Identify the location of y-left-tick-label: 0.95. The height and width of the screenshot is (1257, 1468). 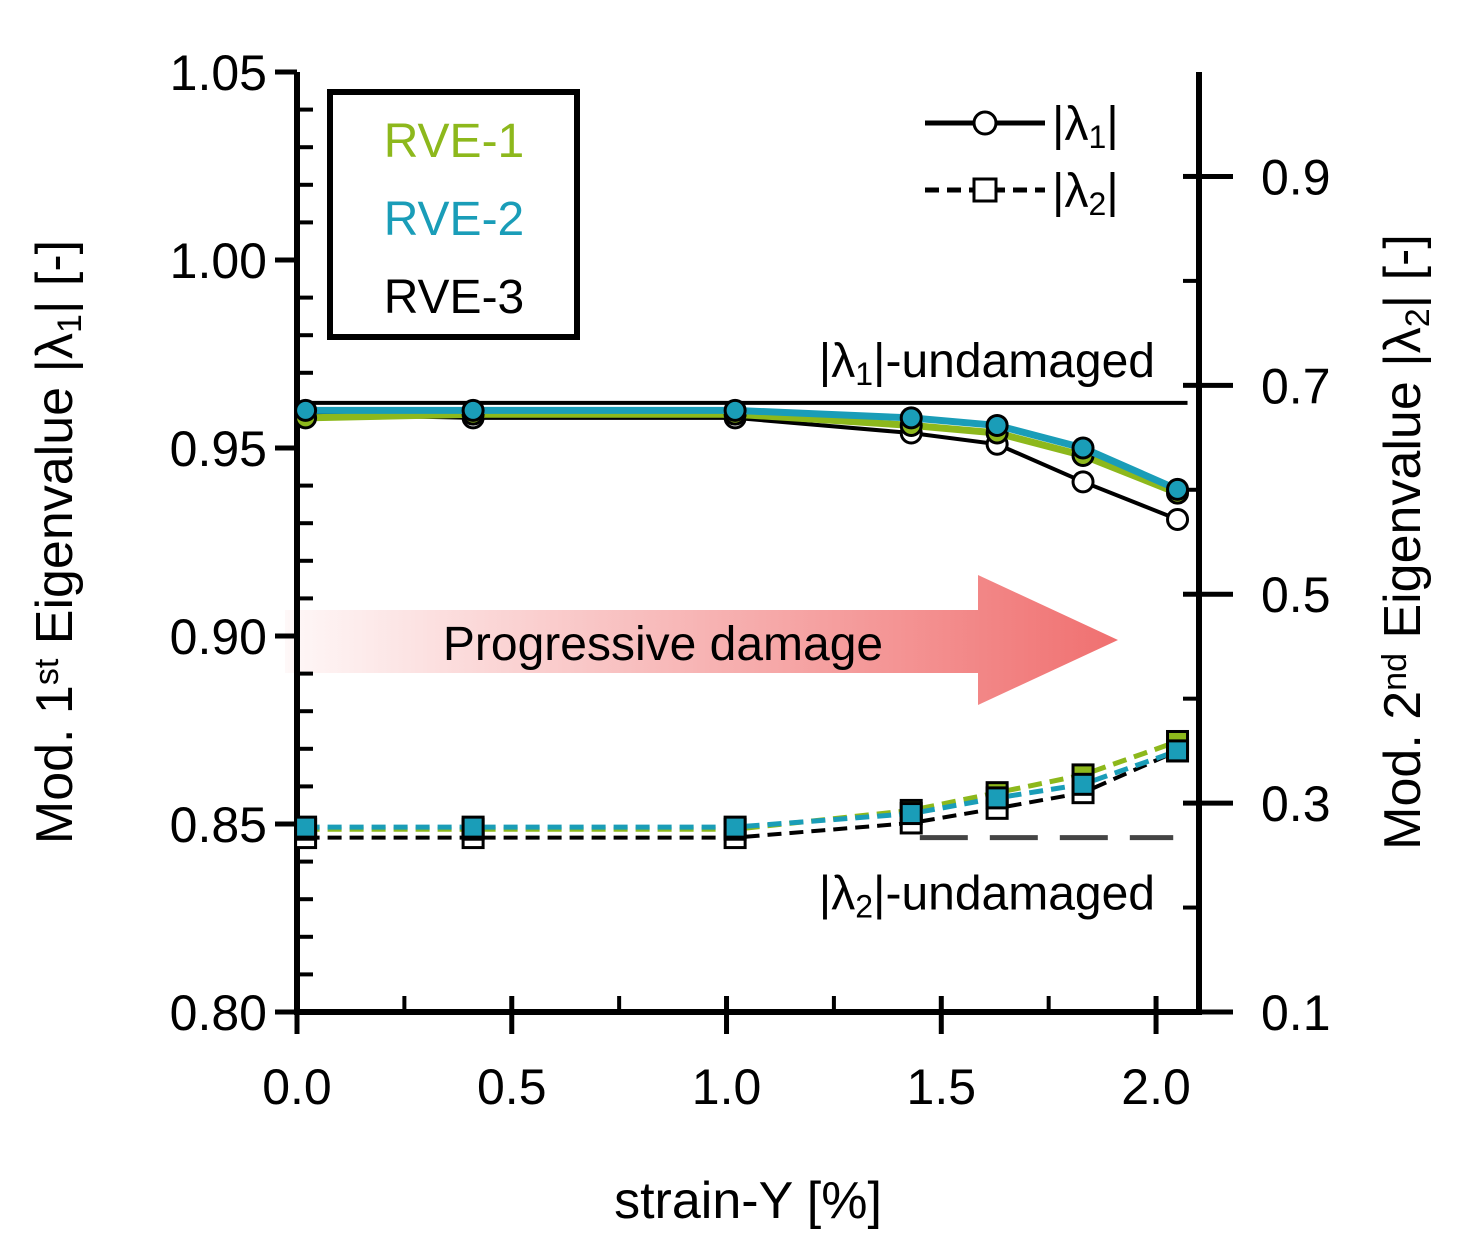
(218, 449).